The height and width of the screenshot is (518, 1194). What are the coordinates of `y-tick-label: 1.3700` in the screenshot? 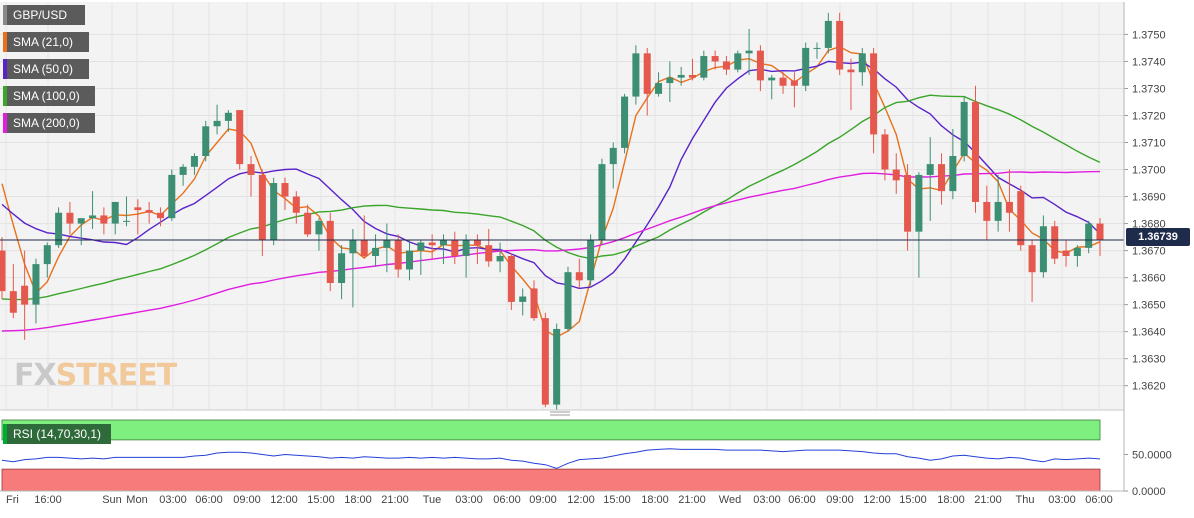 It's located at (1149, 171).